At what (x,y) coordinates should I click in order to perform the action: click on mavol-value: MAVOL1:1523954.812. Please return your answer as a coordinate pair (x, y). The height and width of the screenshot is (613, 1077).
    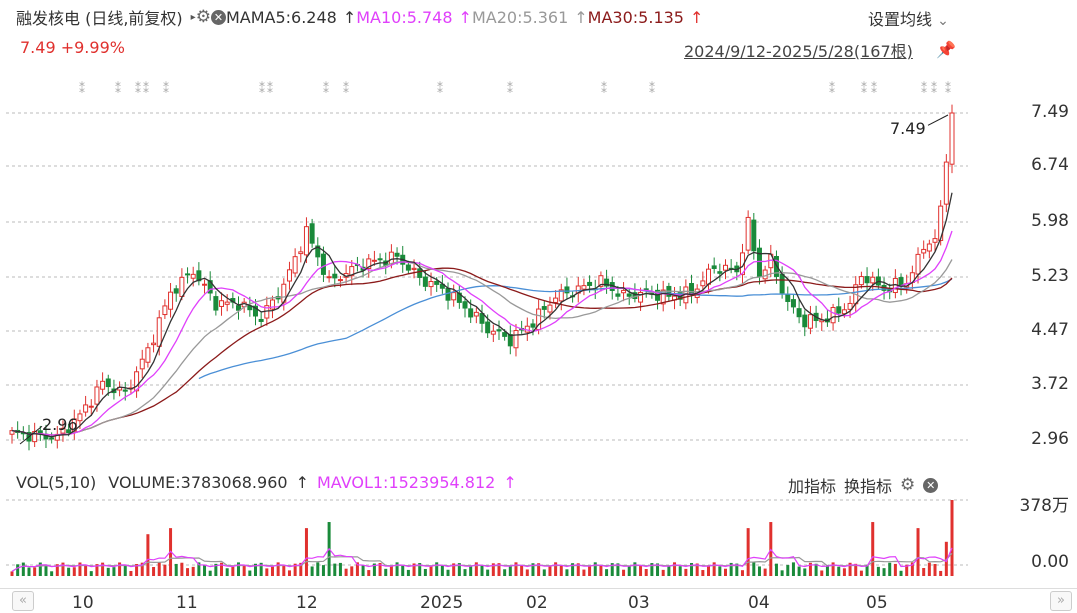
    Looking at the image, I should click on (406, 482).